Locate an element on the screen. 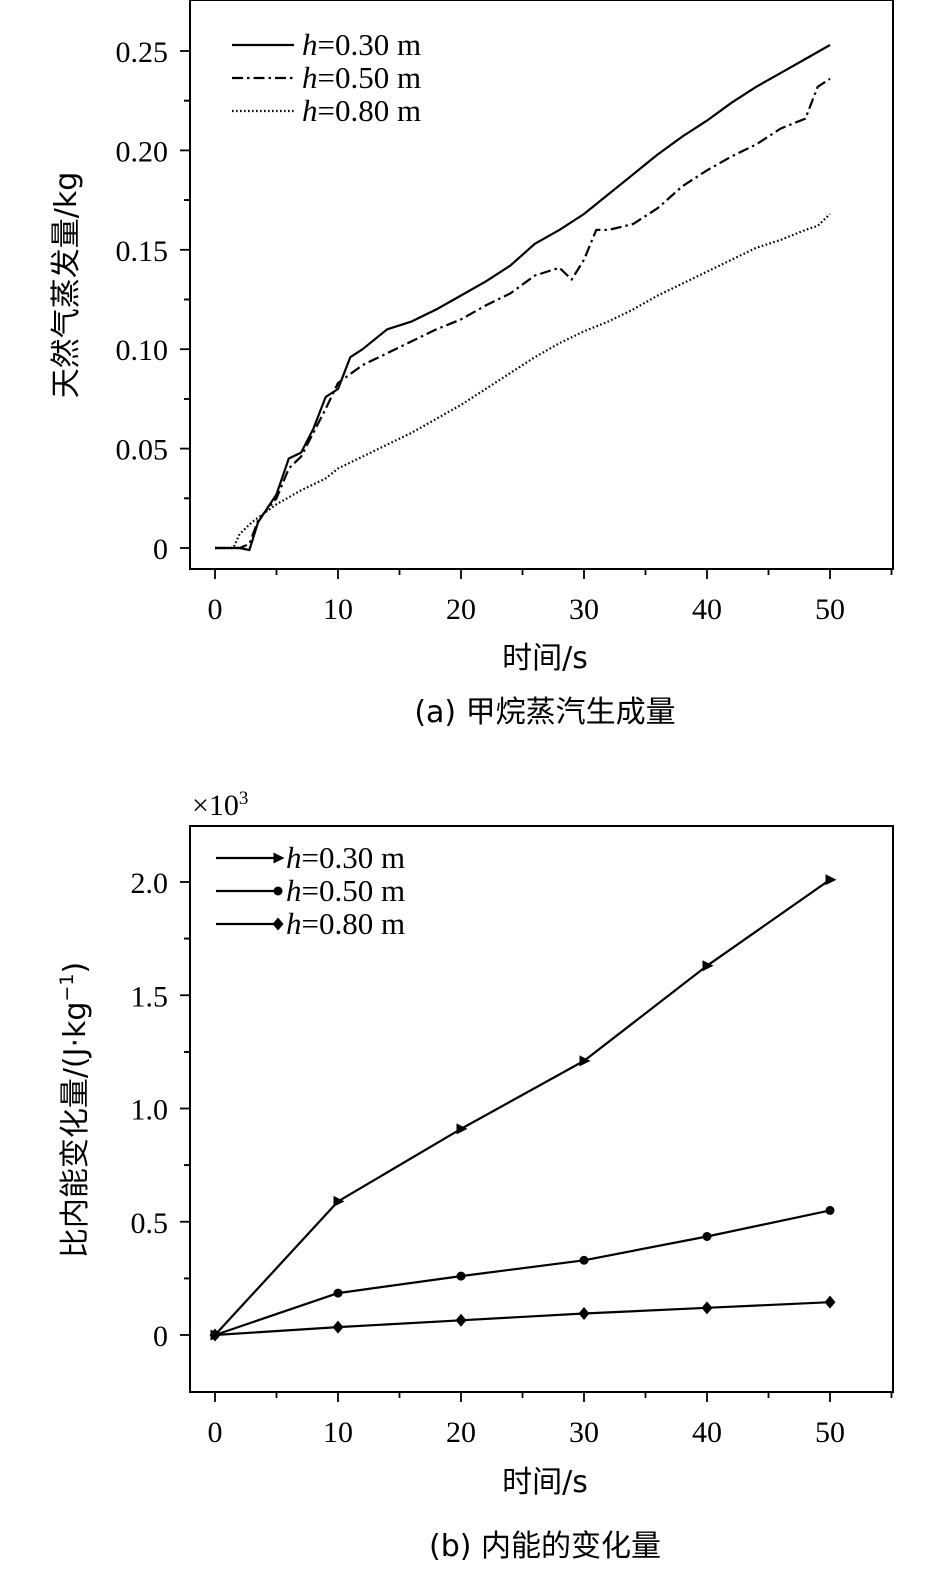 This screenshot has width=945, height=1576. y-tick-label: 0.10 is located at coordinates (142, 350).